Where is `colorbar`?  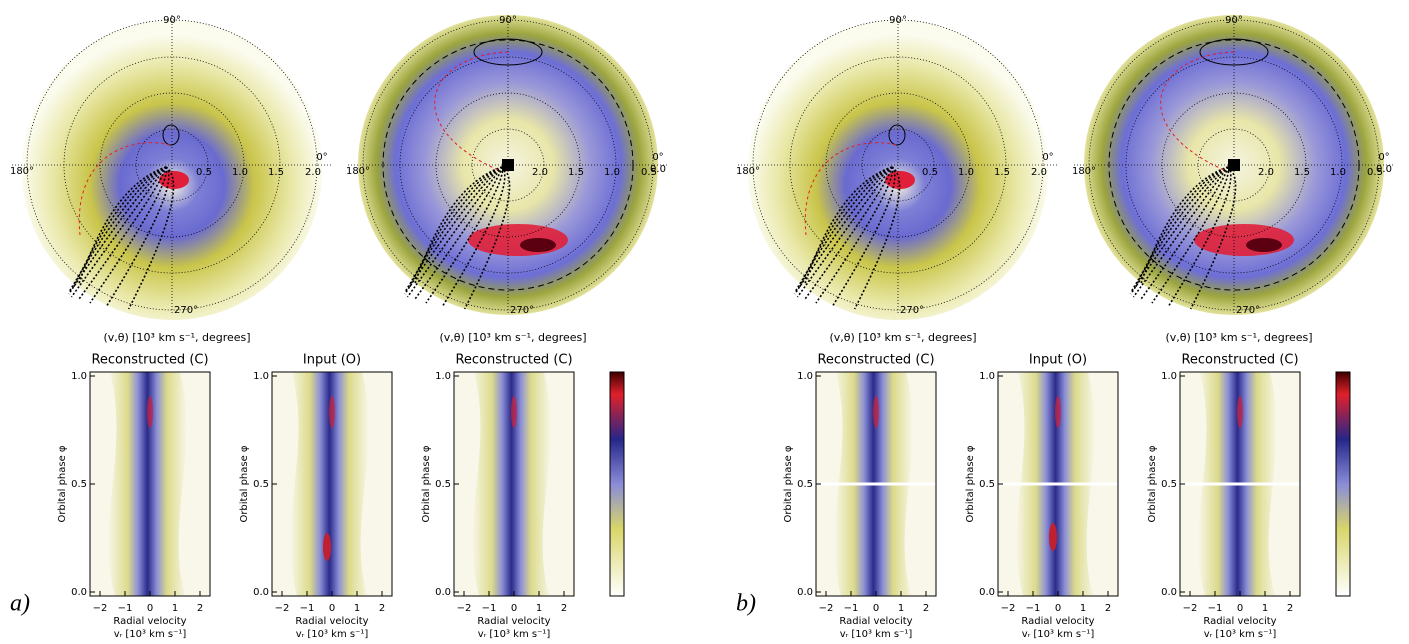 colorbar is located at coordinates (617, 484).